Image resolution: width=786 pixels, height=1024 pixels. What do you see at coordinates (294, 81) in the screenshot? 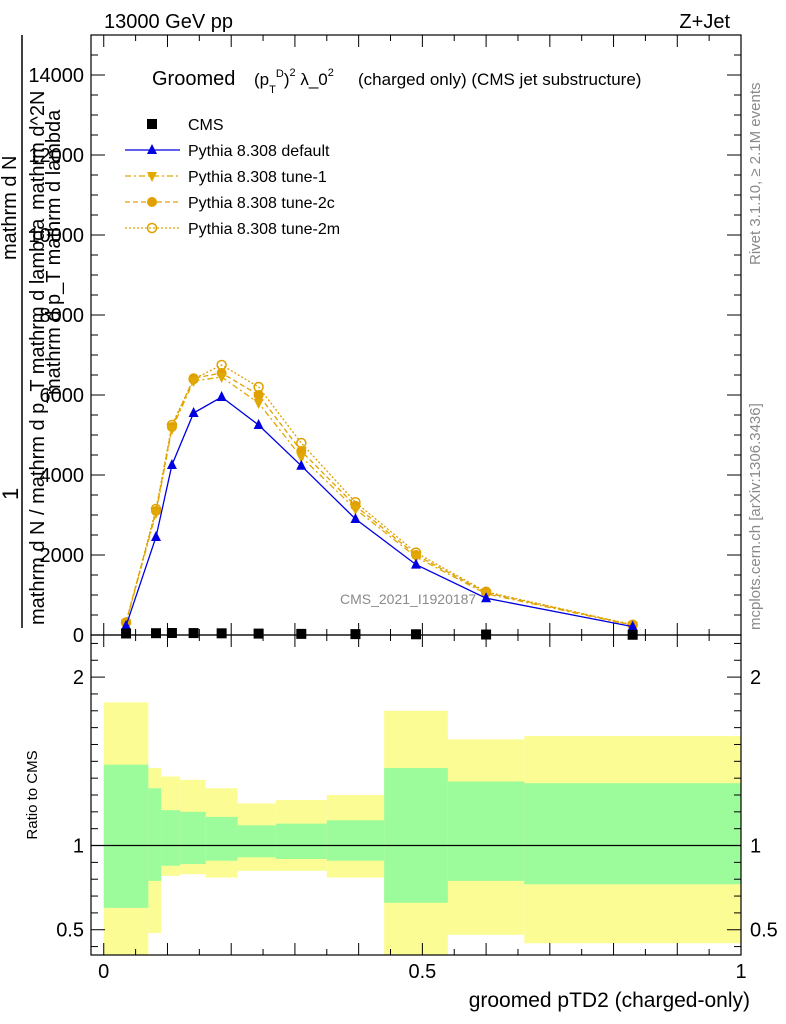
I see `title-formula: (pTD)2 λ_02` at bounding box center [294, 81].